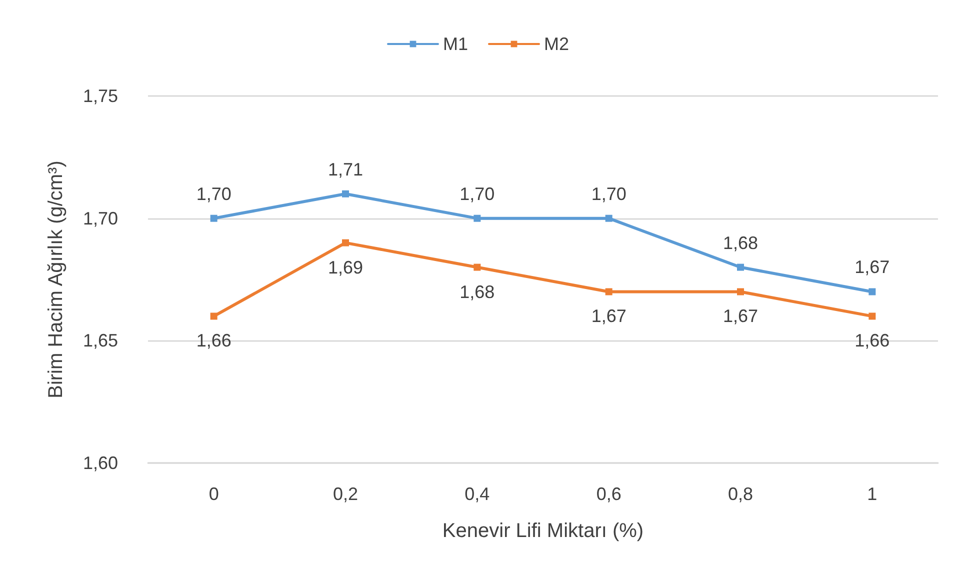 The width and height of the screenshot is (956, 581). Describe the element at coordinates (346, 267) in the screenshot. I see `data-label: 1,69` at that location.